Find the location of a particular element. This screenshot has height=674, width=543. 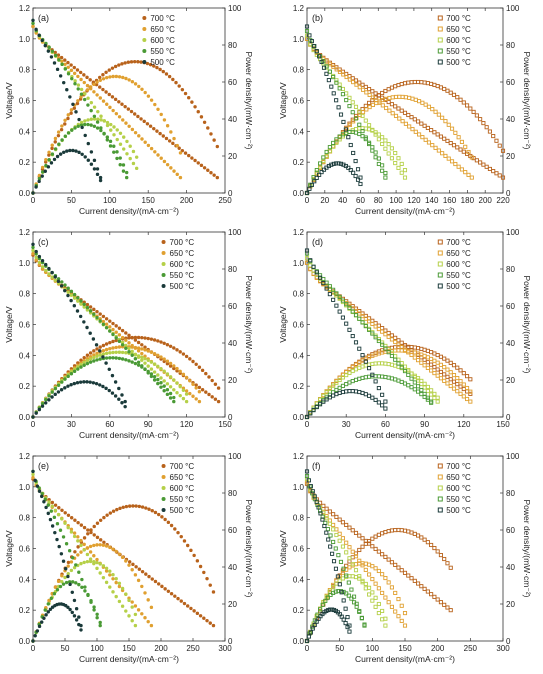

y-tick-label: 0.8 is located at coordinates (299, 518).